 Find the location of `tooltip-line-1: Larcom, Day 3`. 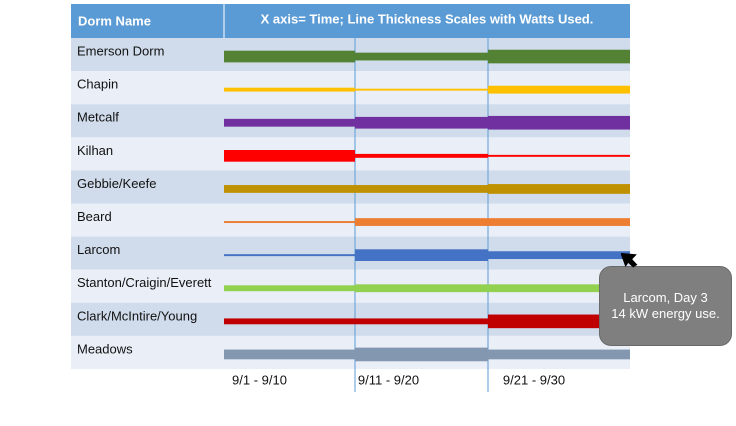

tooltip-line-1: Larcom, Day 3 is located at coordinates (665, 297).